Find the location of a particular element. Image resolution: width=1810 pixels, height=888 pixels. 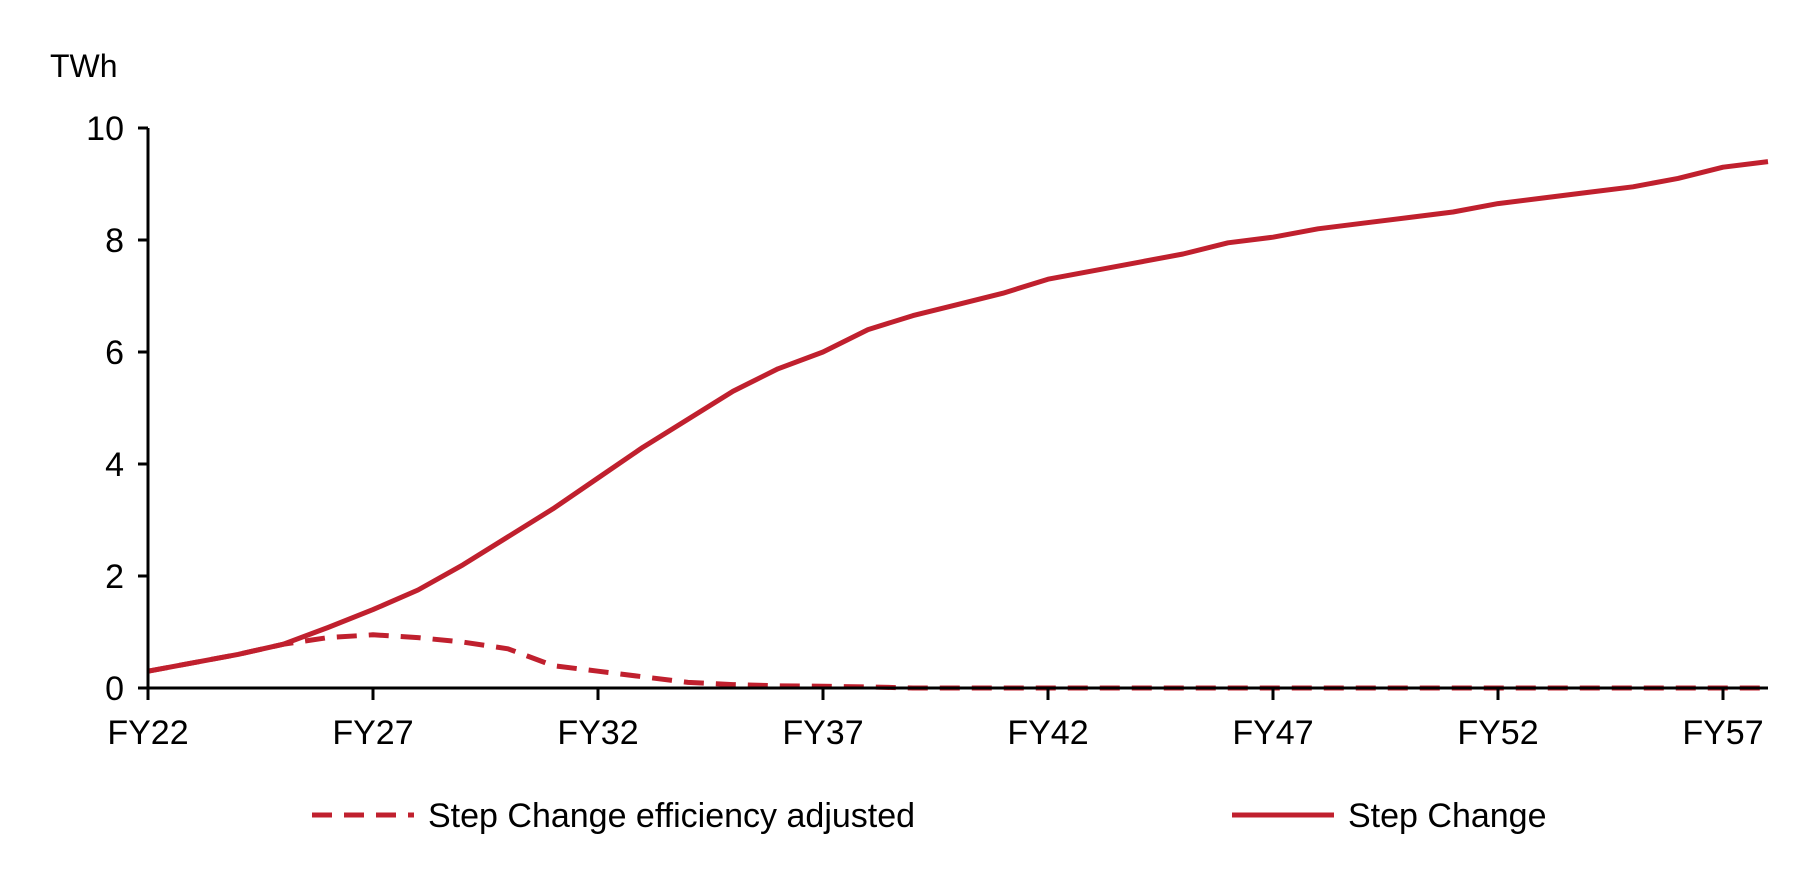

x-tick-label: FY57 is located at coordinates (1722, 733).